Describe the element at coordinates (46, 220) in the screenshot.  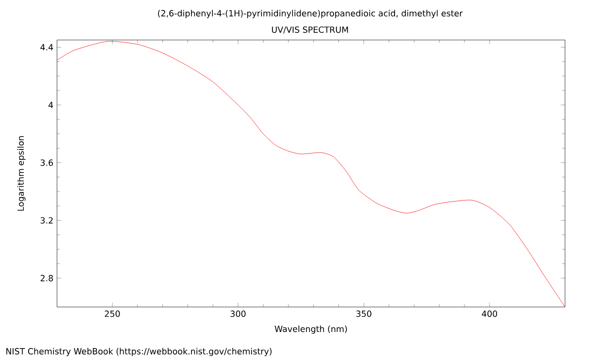
I see `y-tick-label: 3.2` at that location.